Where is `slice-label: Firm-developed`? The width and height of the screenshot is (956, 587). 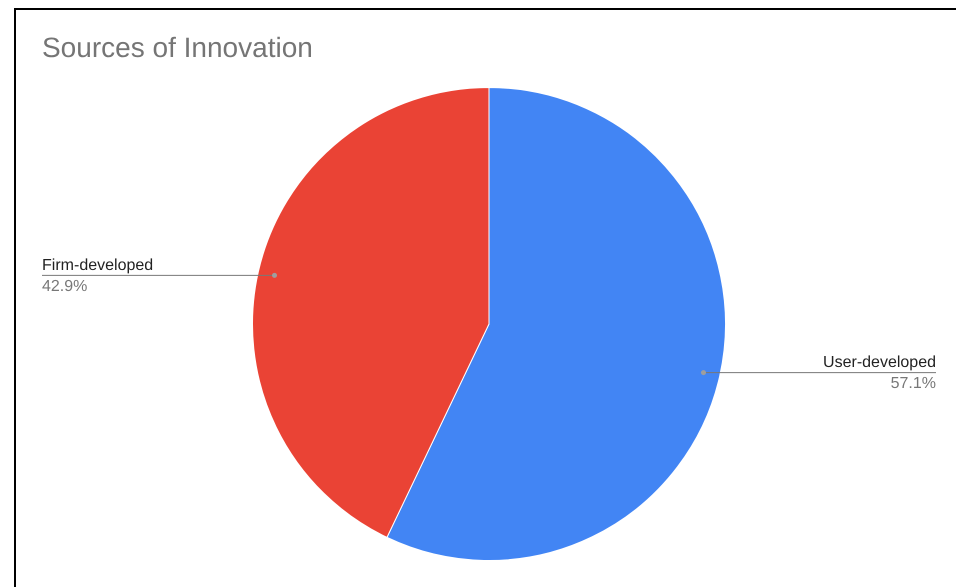
slice-label: Firm-developed is located at coordinates (98, 265).